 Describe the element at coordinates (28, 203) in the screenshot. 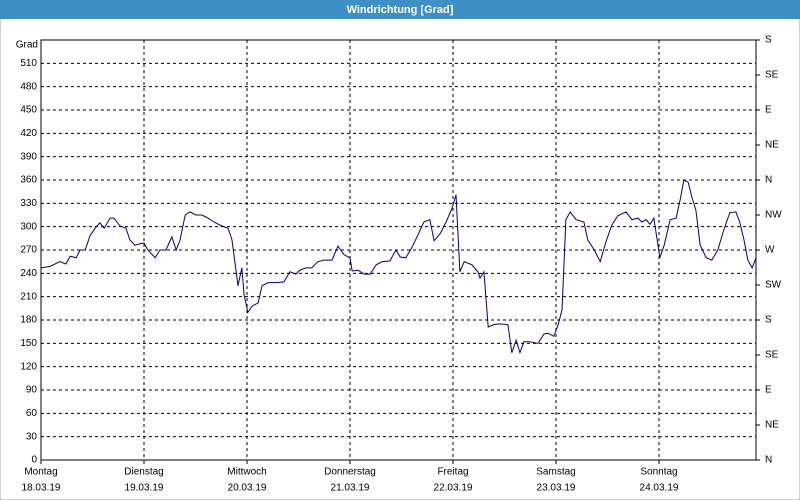

I see `y-tick-label: 330` at that location.